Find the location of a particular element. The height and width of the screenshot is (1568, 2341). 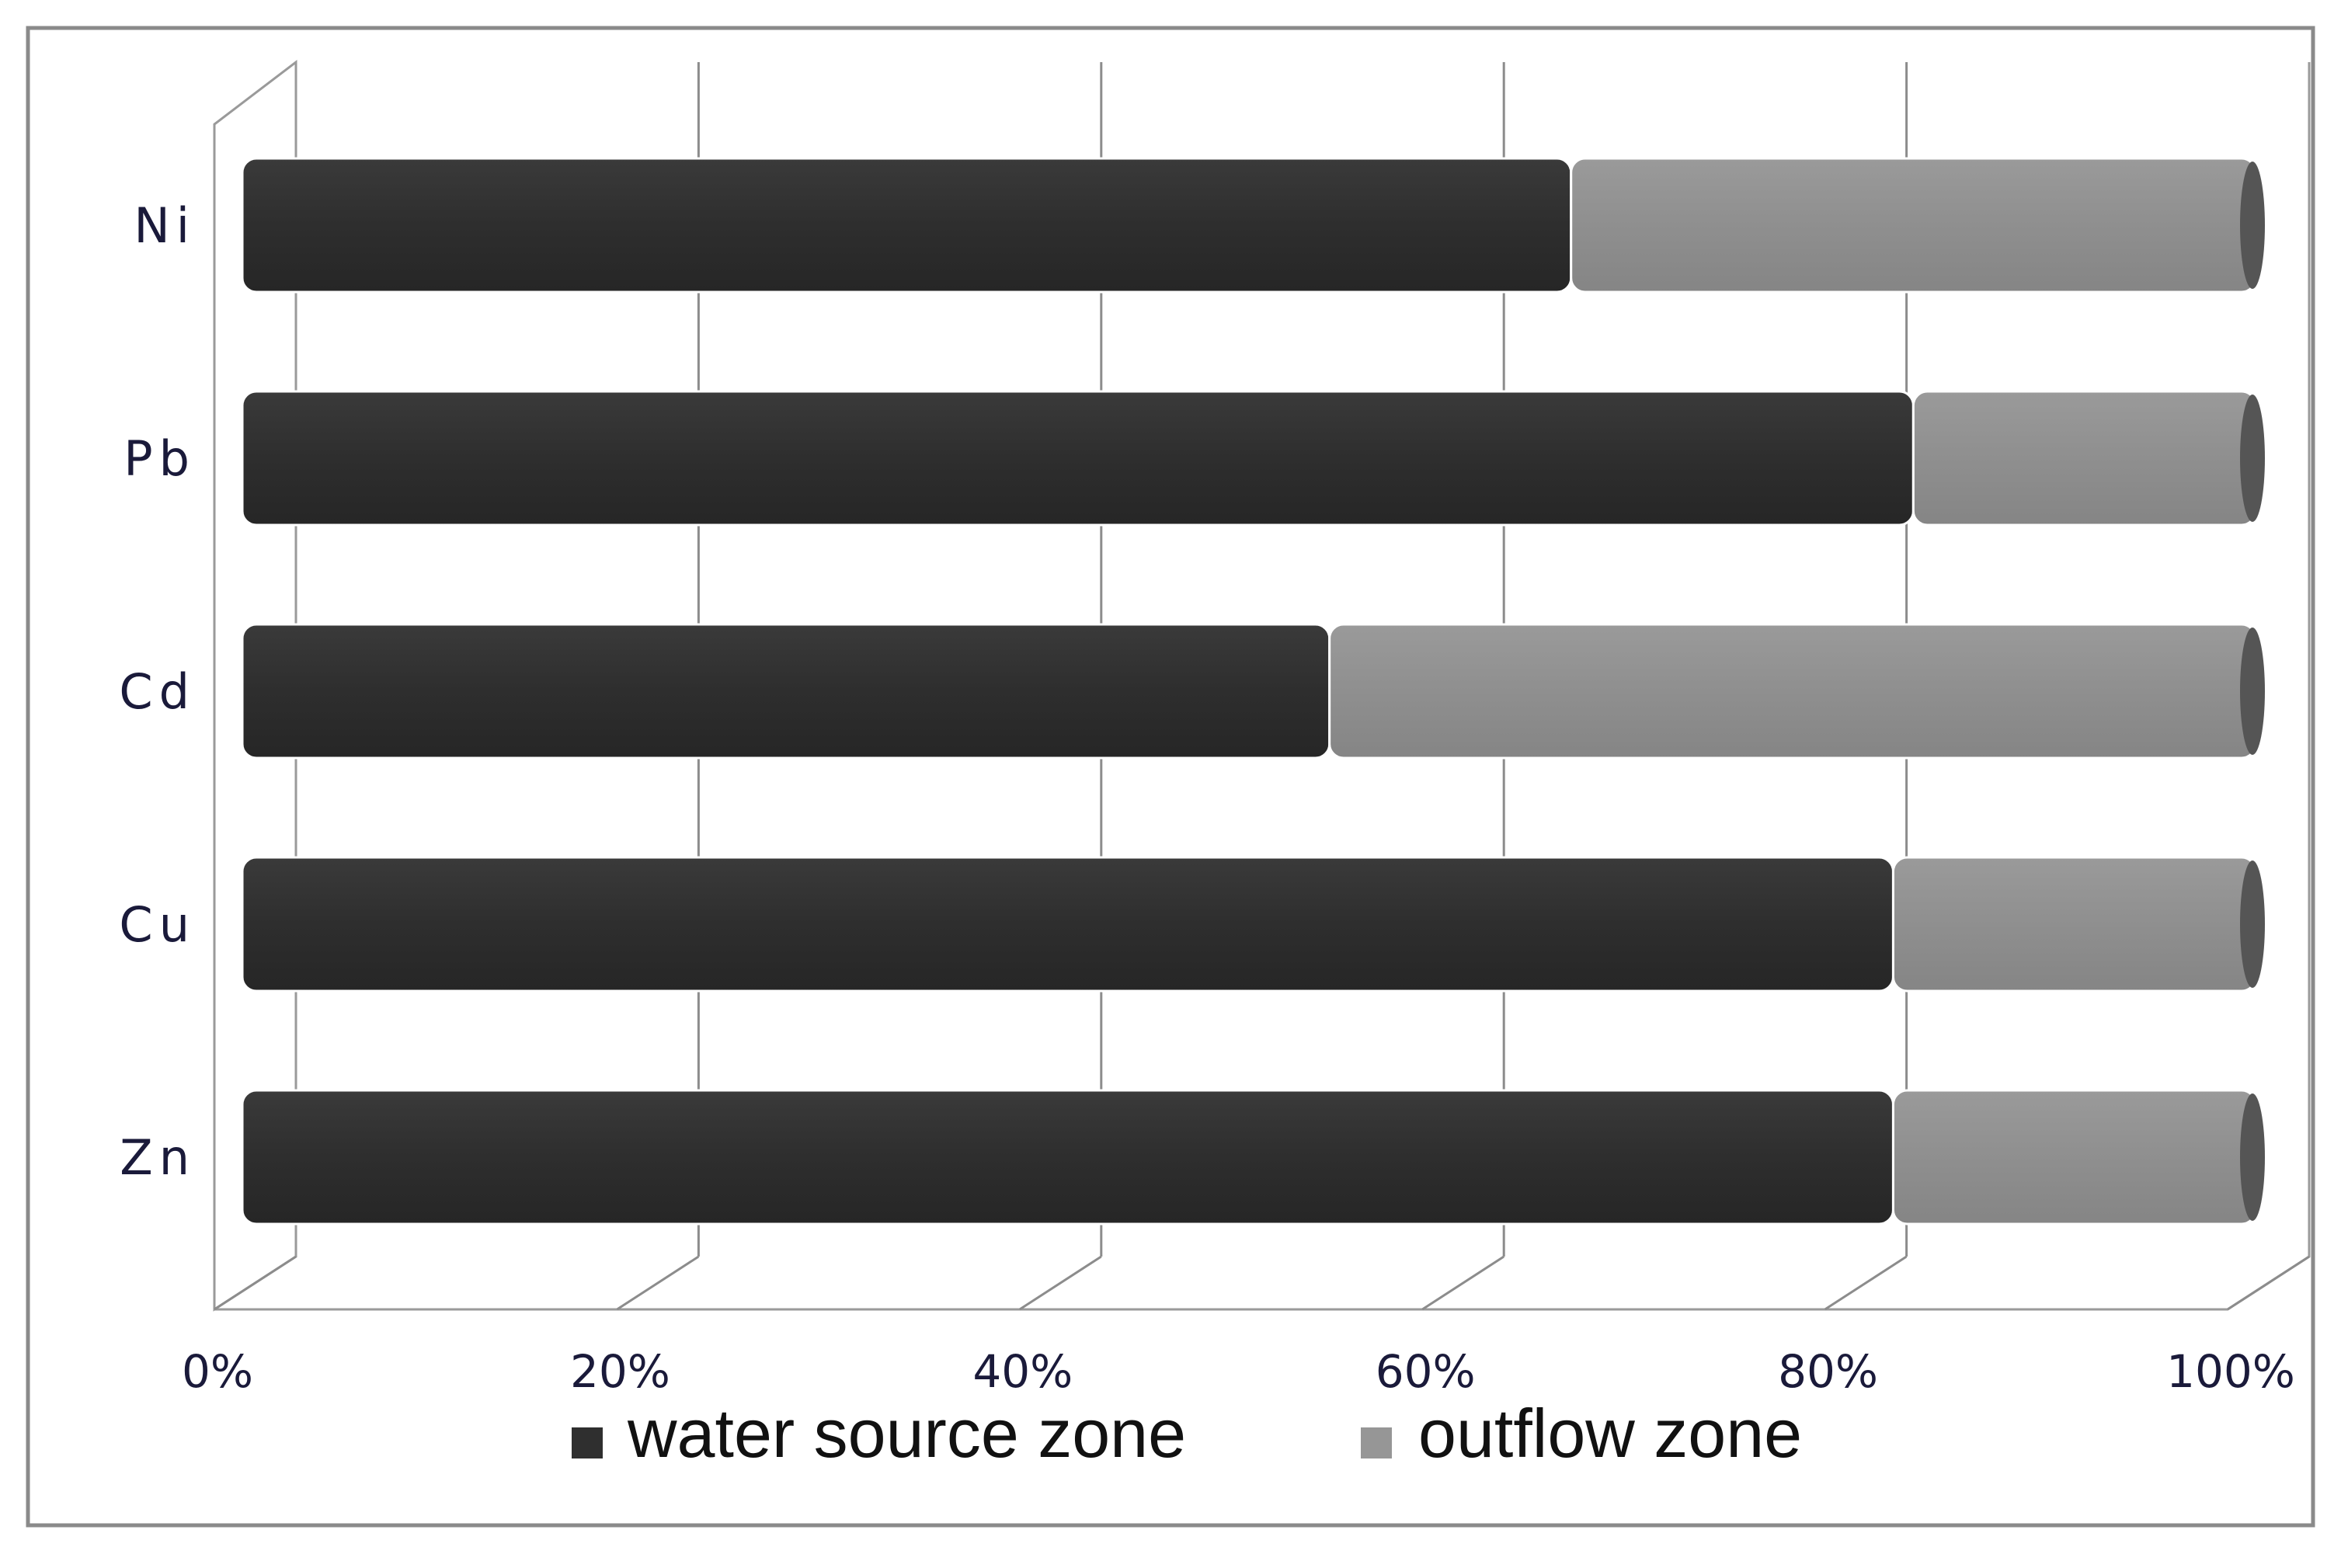

x-tick-label: 100% is located at coordinates (2230, 1371).